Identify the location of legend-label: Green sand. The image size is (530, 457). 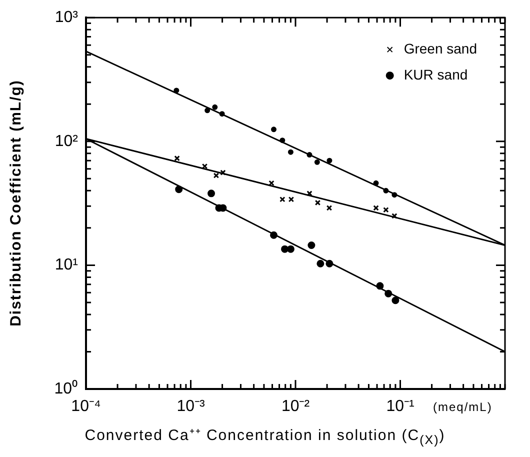
(441, 48).